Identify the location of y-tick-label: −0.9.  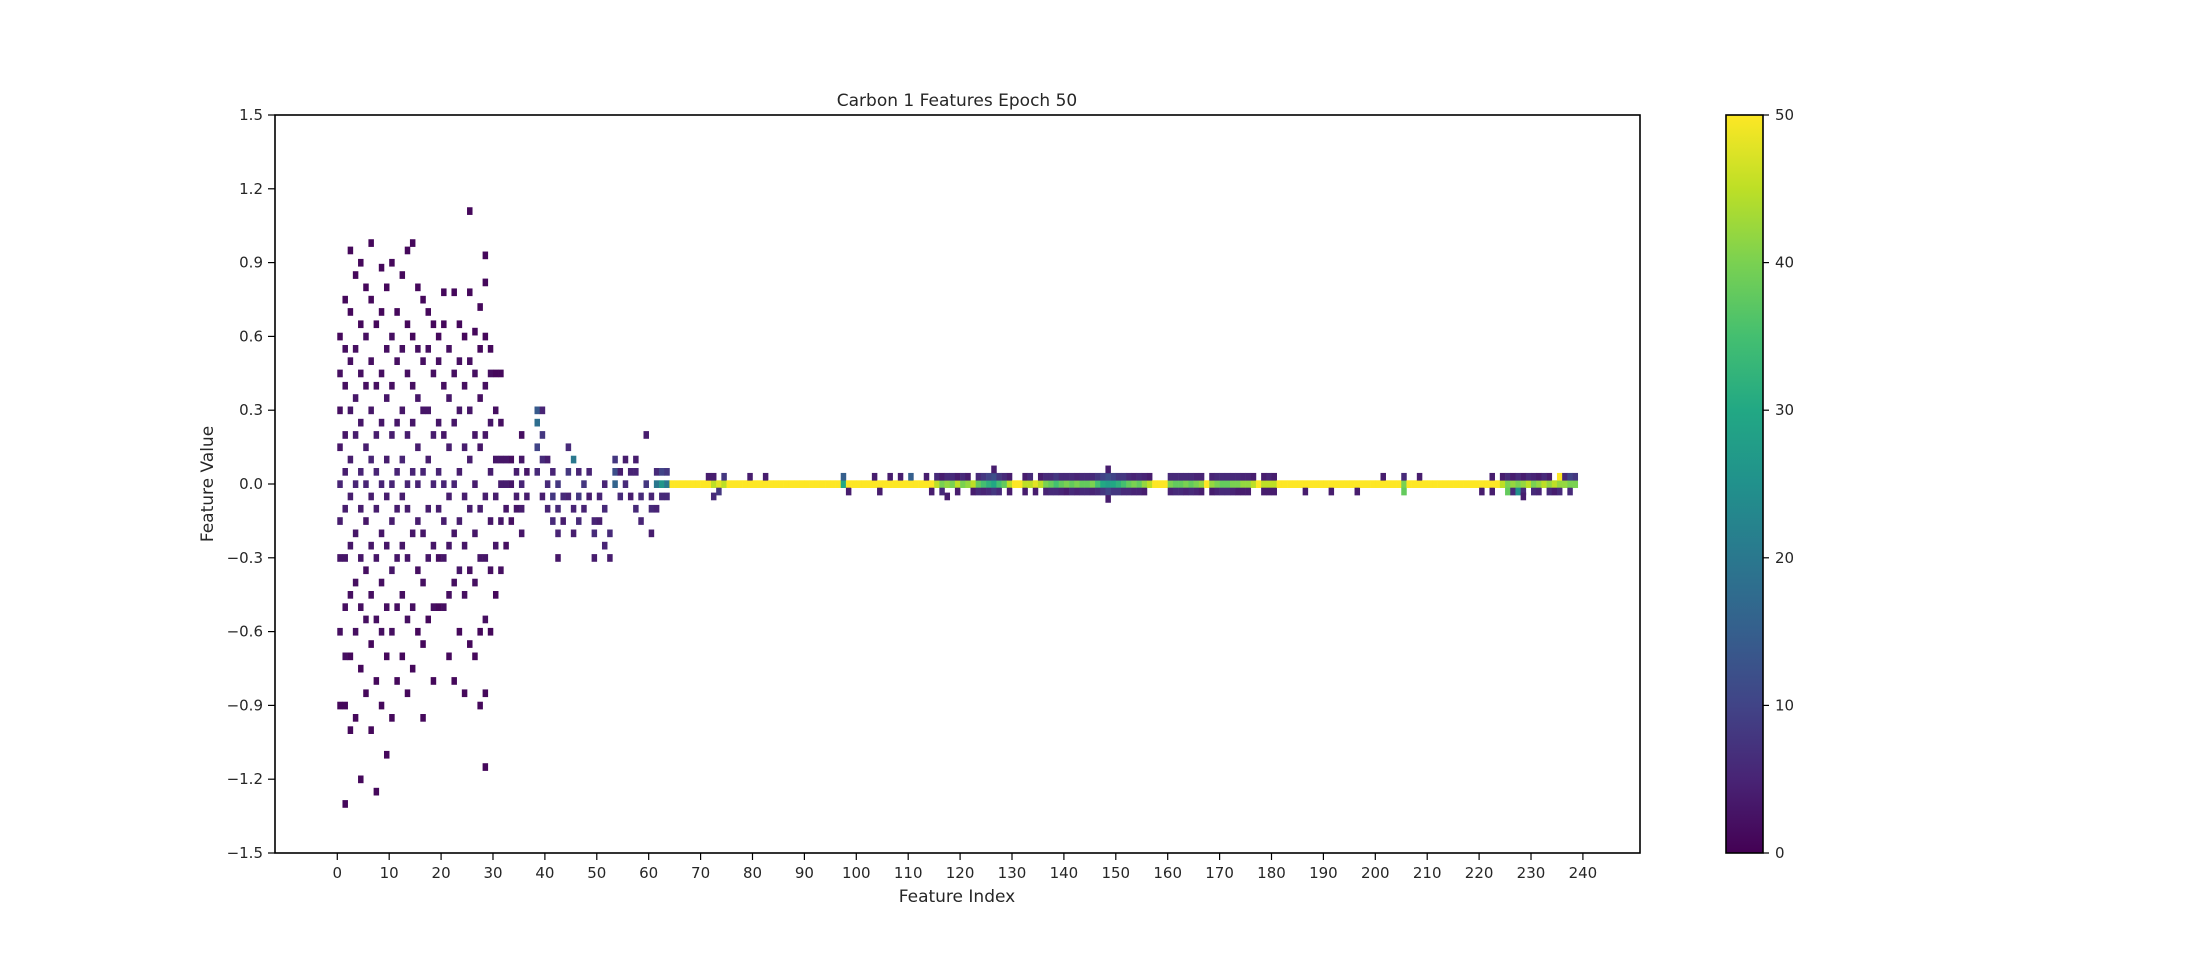
(245, 705).